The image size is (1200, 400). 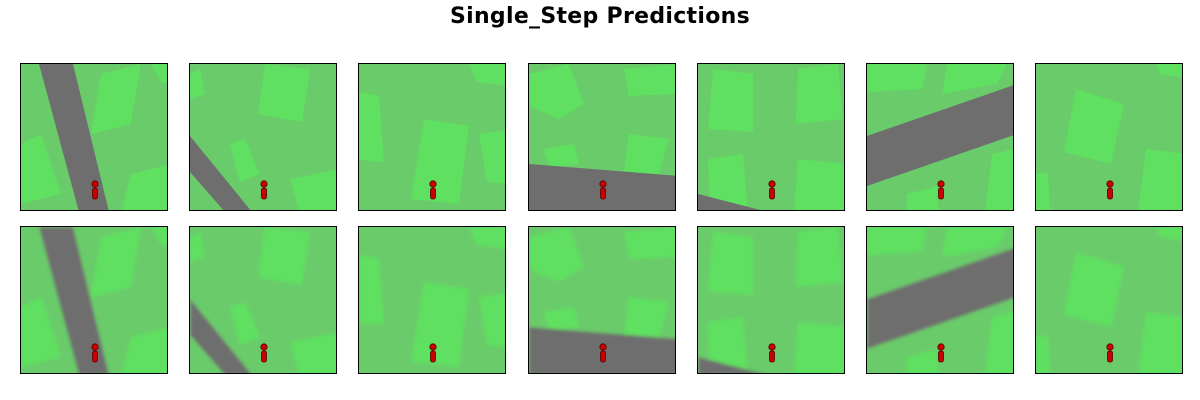 I want to click on prediction-3-panel, so click(x=432, y=300).